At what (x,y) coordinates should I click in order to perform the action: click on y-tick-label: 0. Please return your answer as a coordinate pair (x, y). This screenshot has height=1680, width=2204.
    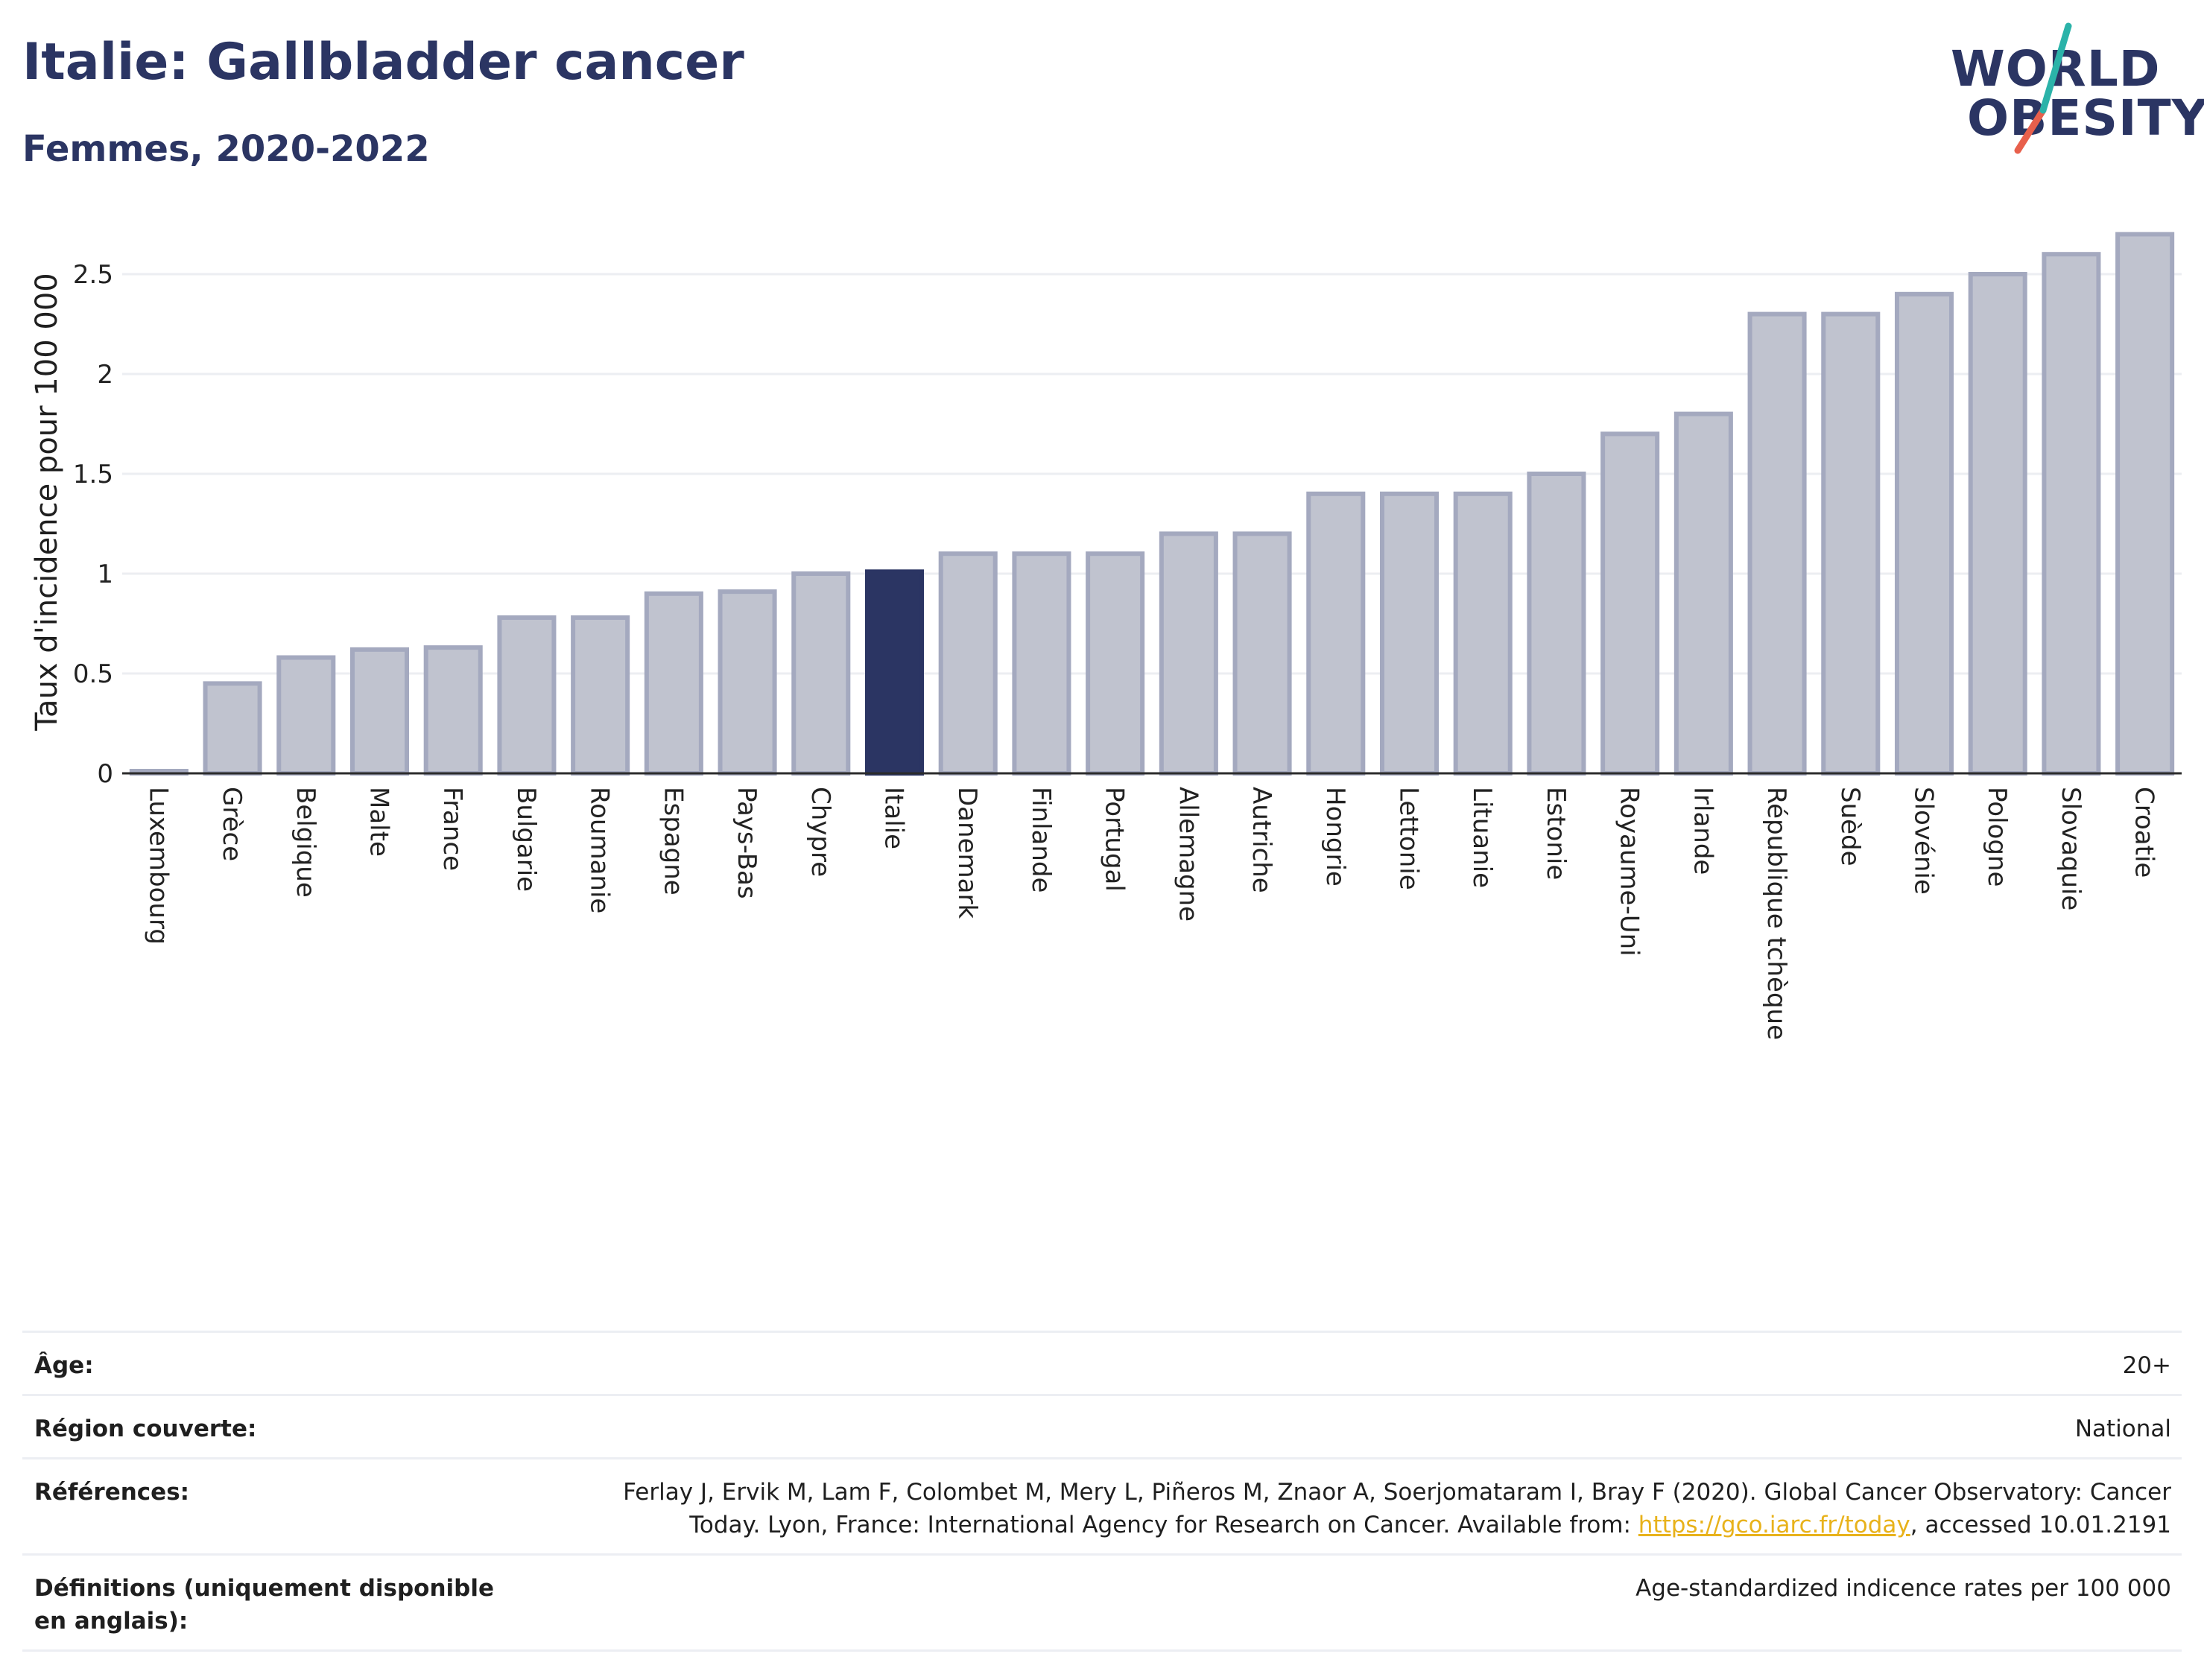
    Looking at the image, I should click on (105, 774).